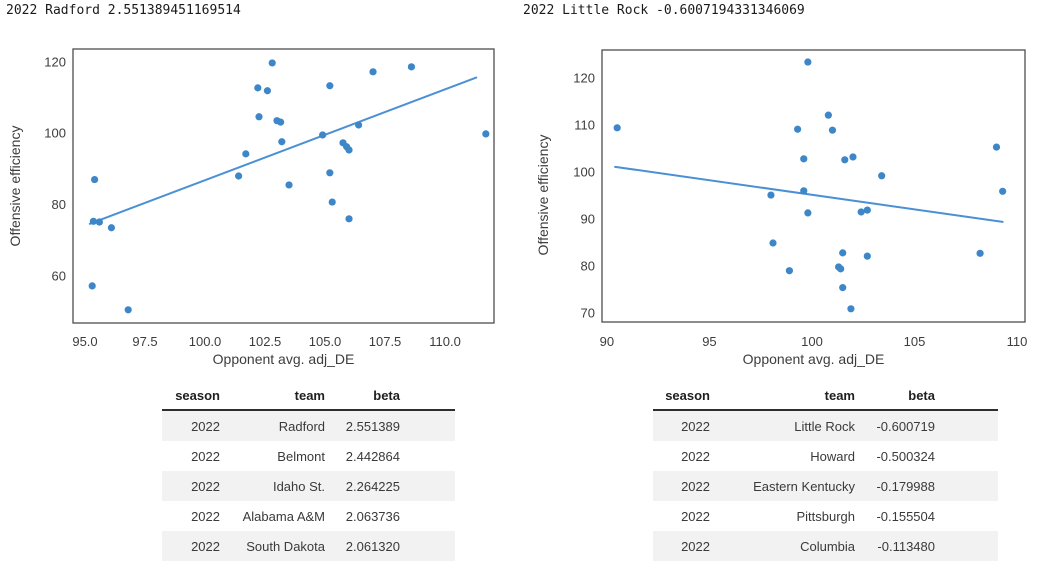  I want to click on x-tick-label: 95.0, so click(84, 341).